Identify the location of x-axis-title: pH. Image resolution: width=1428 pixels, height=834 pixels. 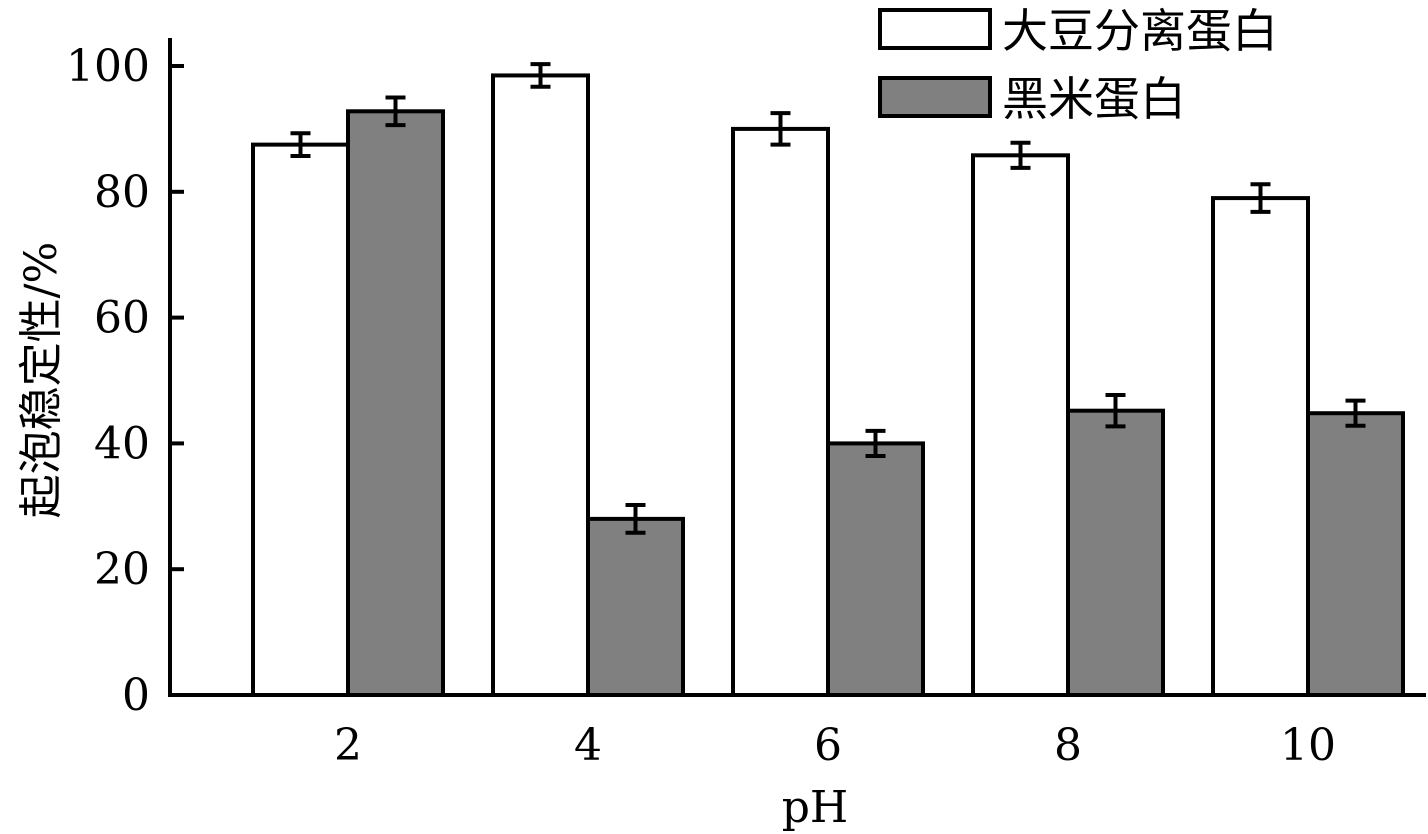
(815, 807).